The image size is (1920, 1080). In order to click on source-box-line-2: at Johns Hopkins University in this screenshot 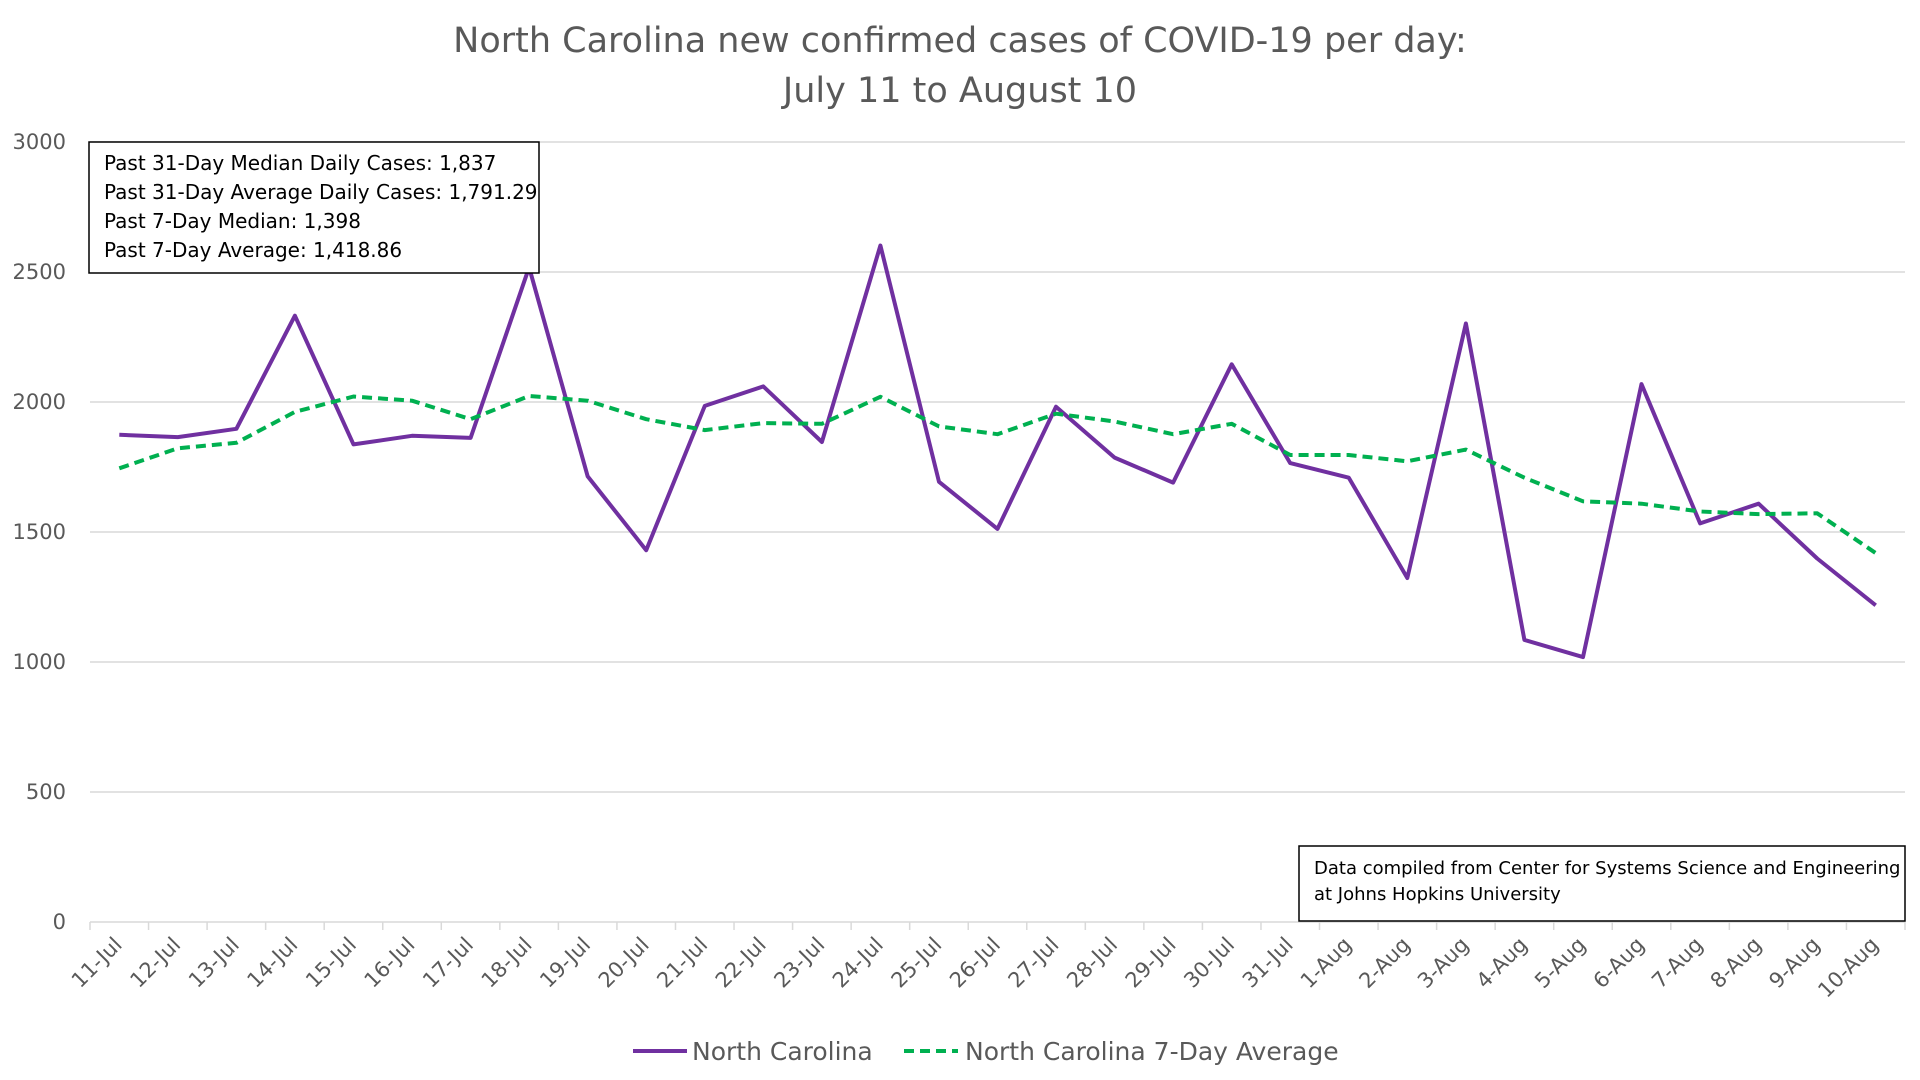, I will do `click(1437, 894)`.